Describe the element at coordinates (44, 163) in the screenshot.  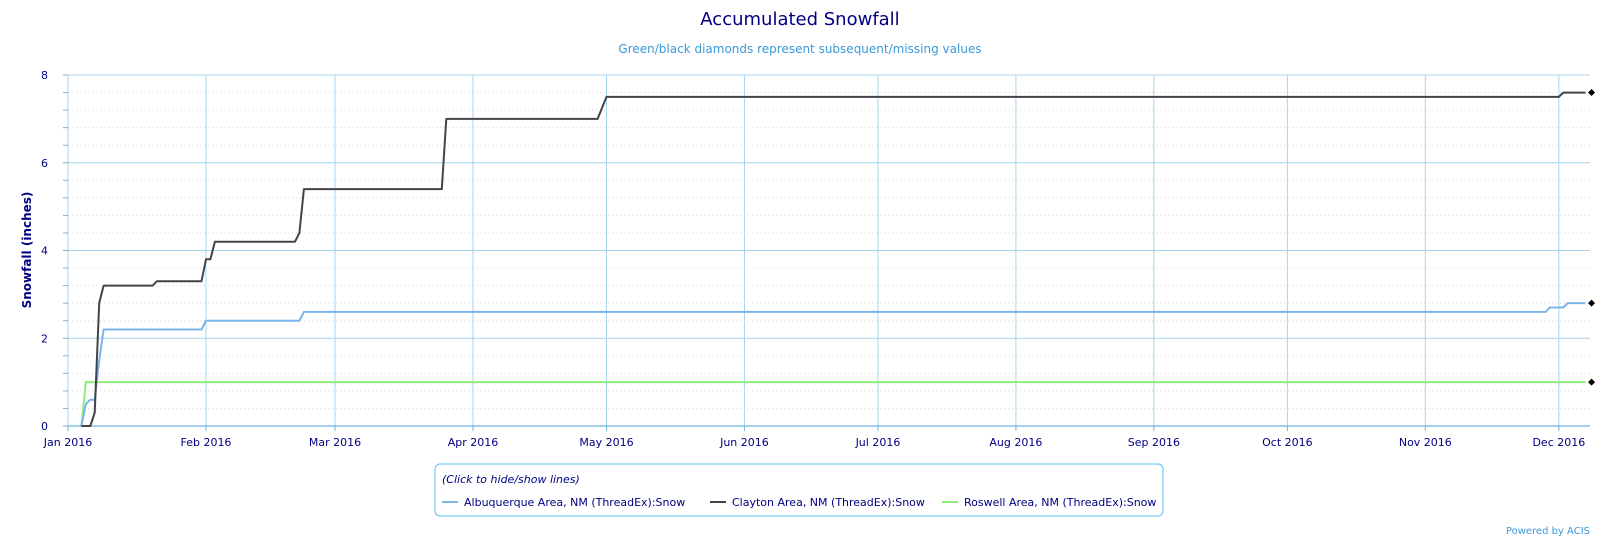
I see `y-tick-label: 6` at that location.